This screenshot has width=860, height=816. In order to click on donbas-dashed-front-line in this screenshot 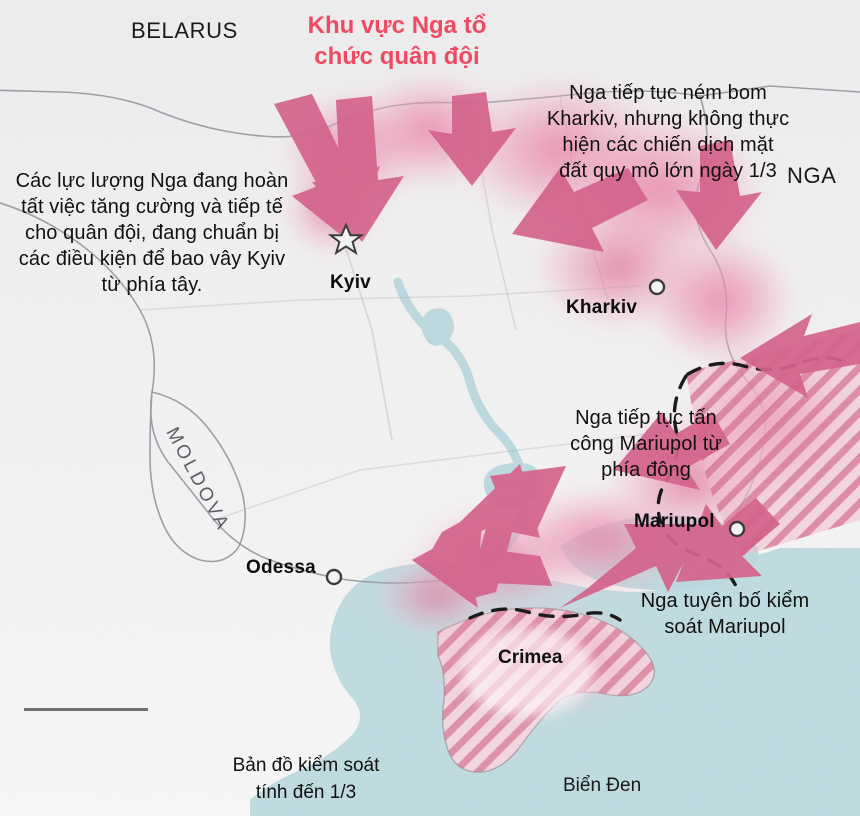, I will do `click(697, 481)`.